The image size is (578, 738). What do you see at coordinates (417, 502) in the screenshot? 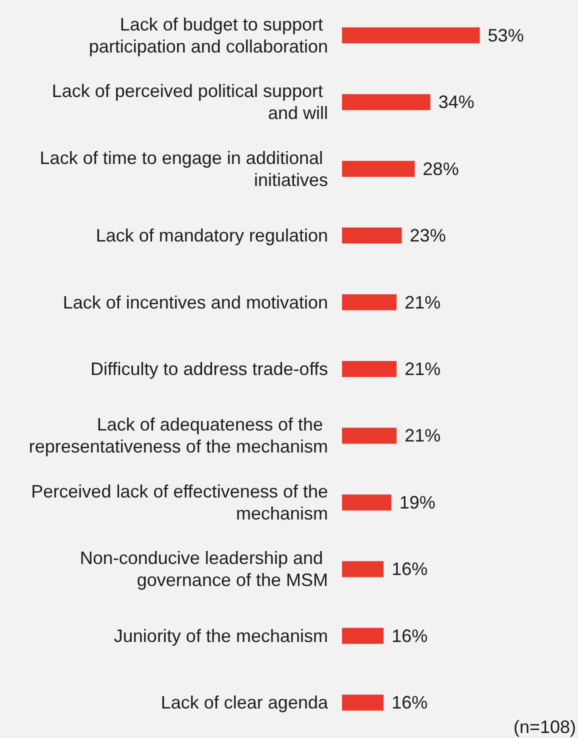
I see `data-label: 19%` at bounding box center [417, 502].